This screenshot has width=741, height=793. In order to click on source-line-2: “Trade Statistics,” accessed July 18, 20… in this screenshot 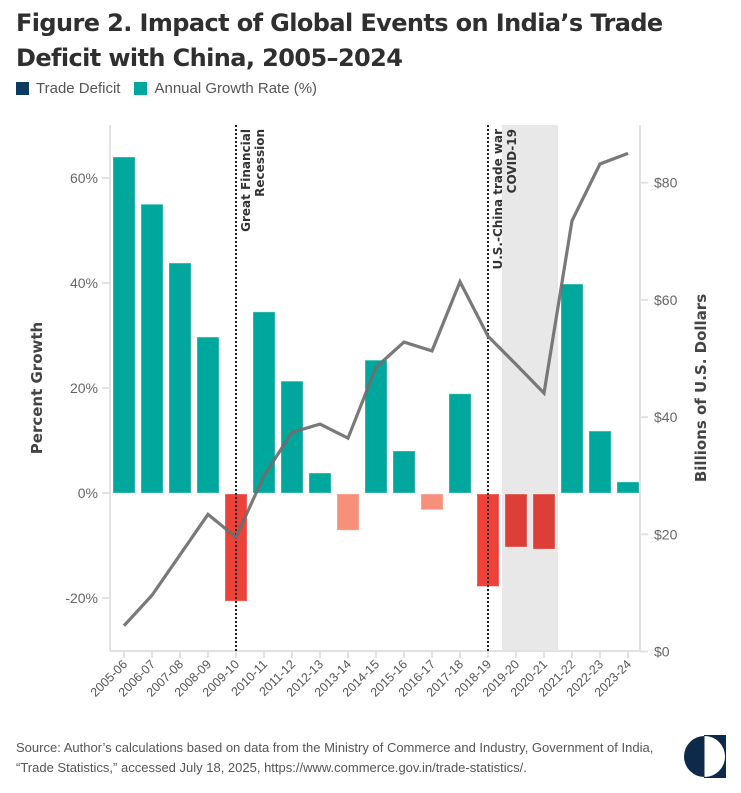, I will do `click(271, 767)`.